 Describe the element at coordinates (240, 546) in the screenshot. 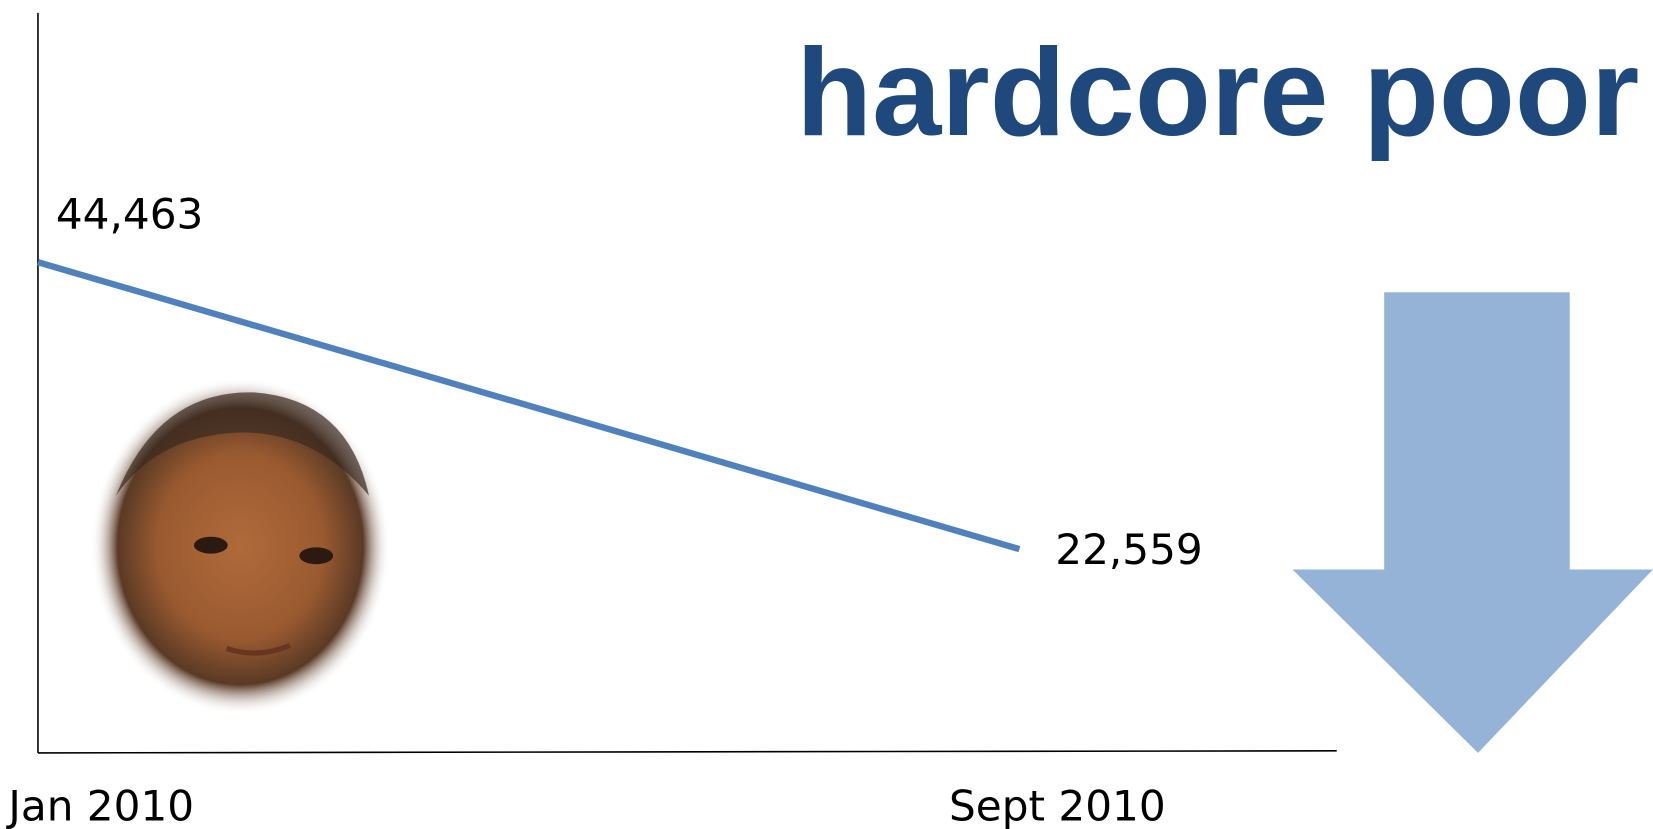

I see `photo` at that location.